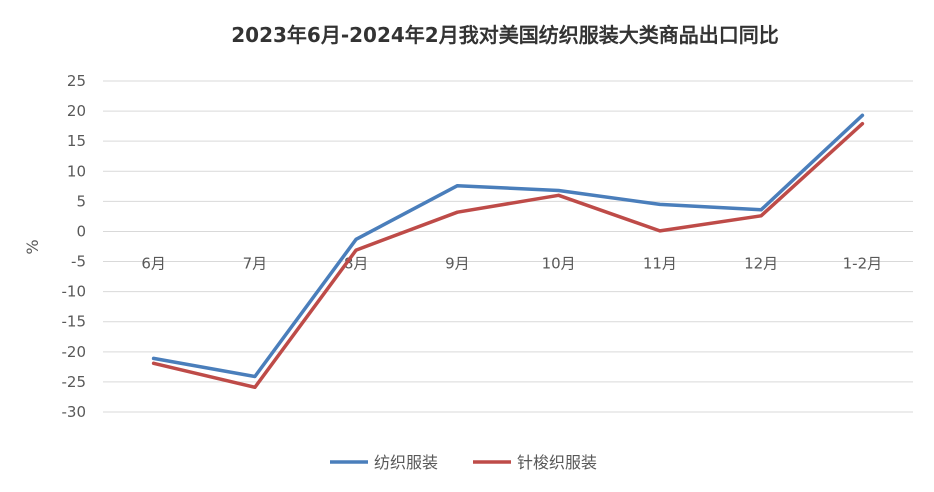 This screenshot has width=934, height=492. Describe the element at coordinates (74, 412) in the screenshot. I see `y-tick-label: -30` at that location.